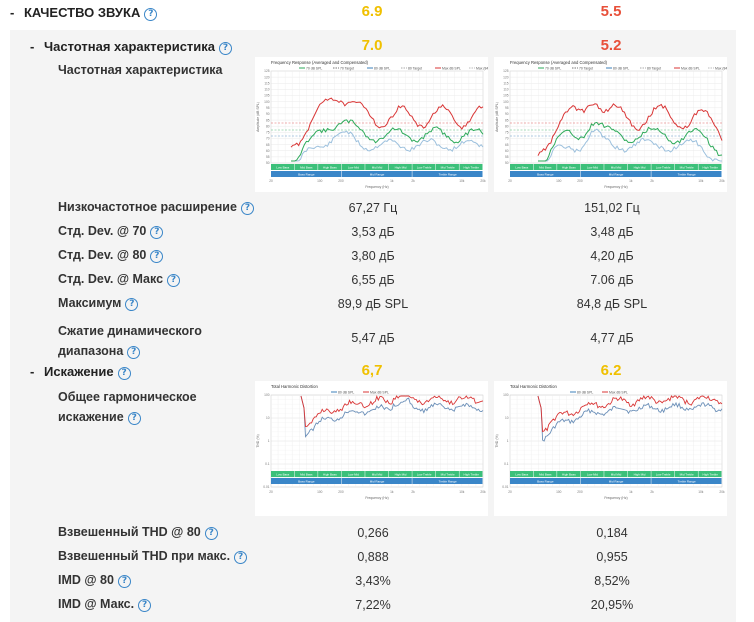 This screenshot has width=754, height=622. I want to click on series-line, so click(630, 145).